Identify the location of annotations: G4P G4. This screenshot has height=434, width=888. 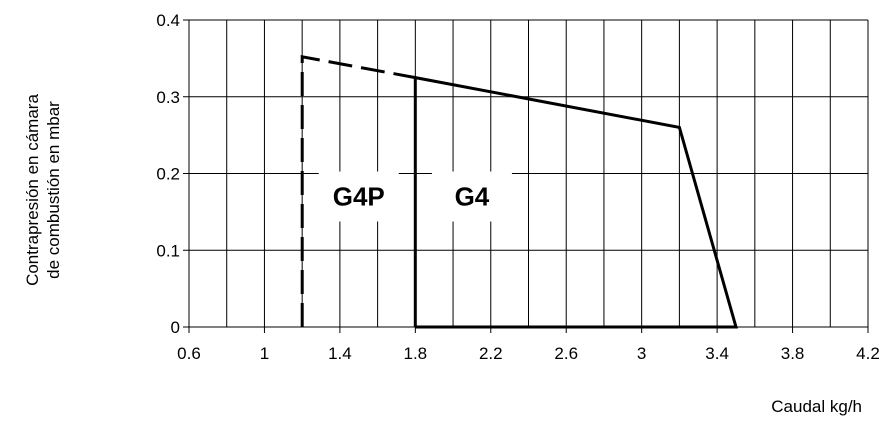
(411, 197).